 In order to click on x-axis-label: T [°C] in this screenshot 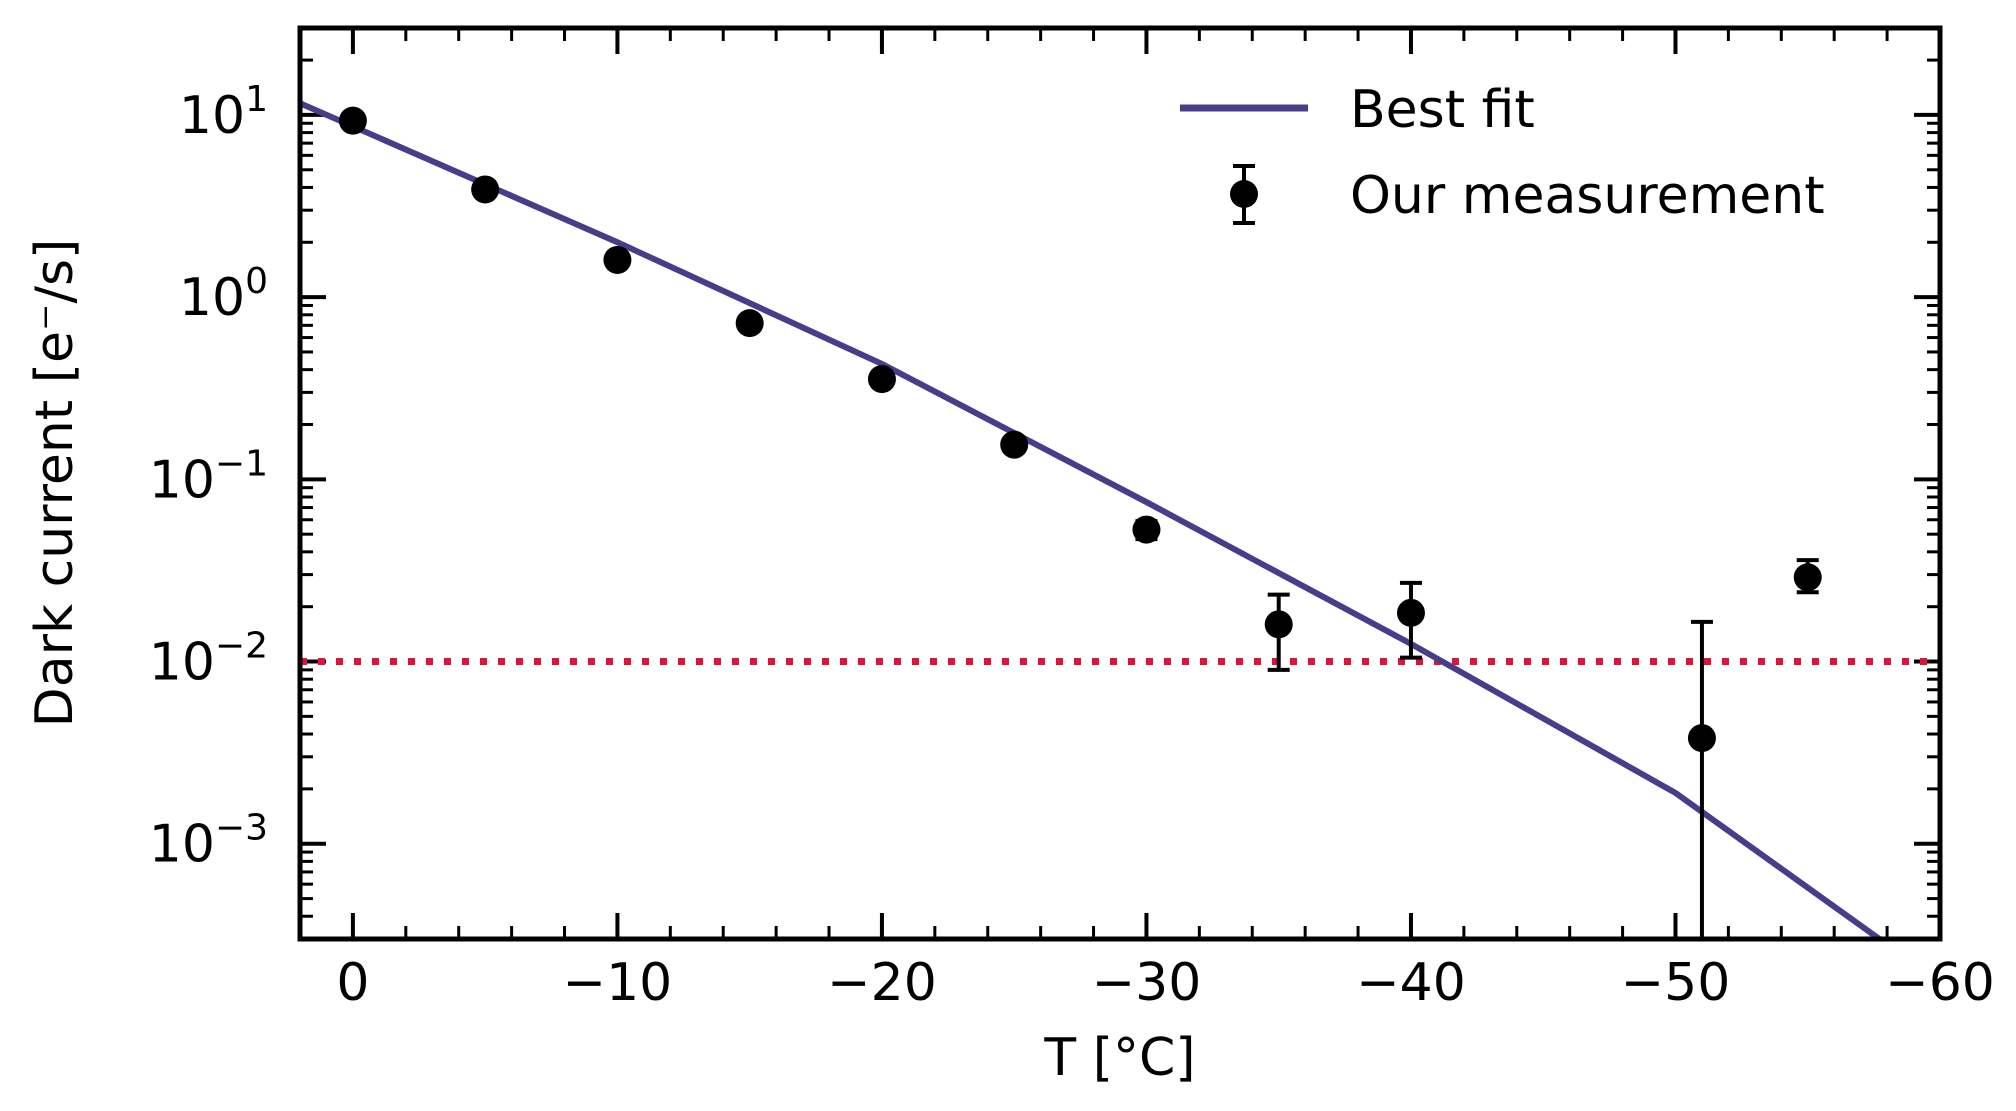, I will do `click(1119, 1058)`.